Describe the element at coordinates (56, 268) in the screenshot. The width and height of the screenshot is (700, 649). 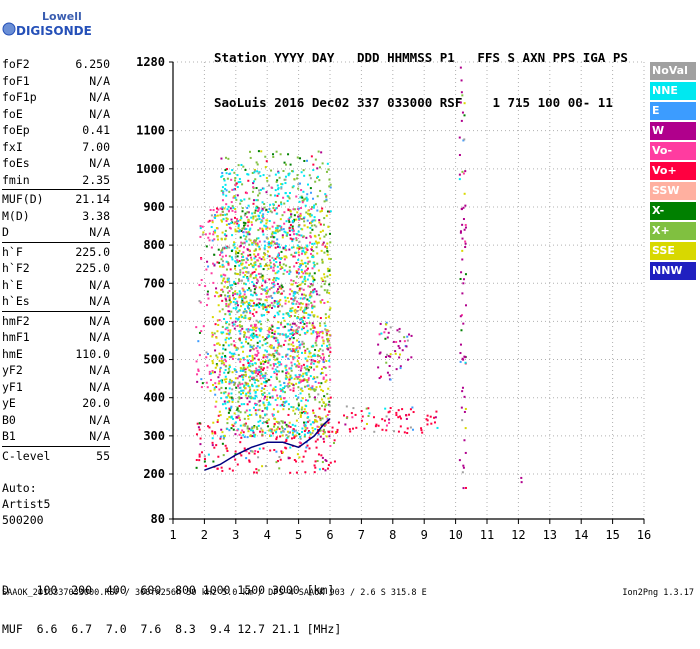
I see `param-row: h`F2 225.0` at that location.